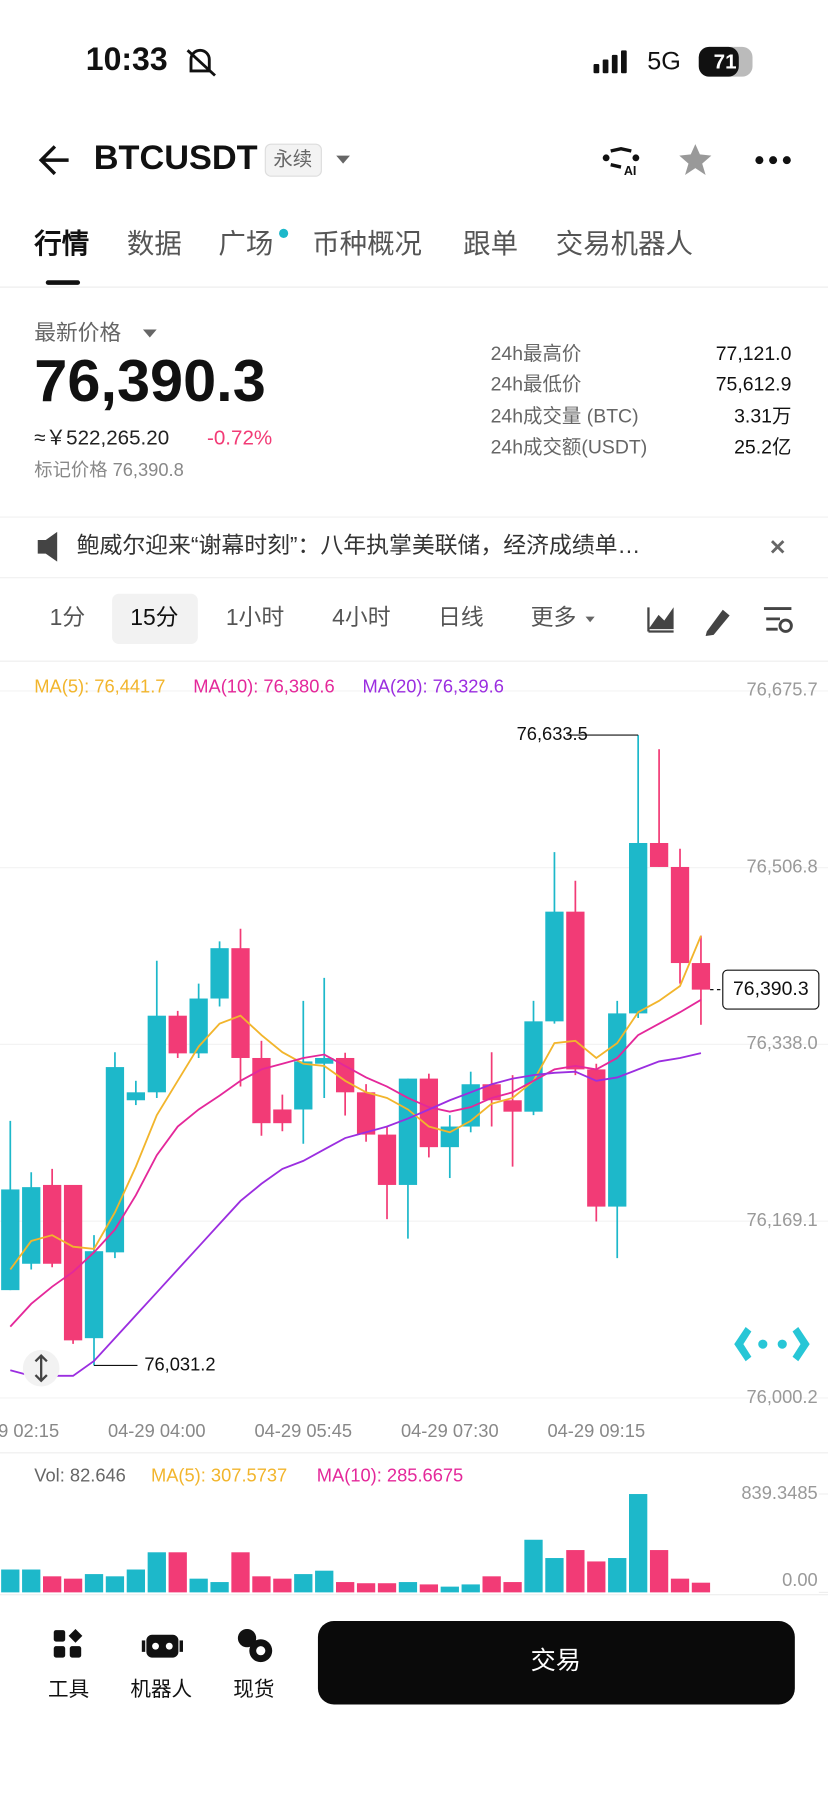 The height and width of the screenshot is (1796, 828). Describe the element at coordinates (556, 1662) in the screenshot. I see `trade-button` at that location.